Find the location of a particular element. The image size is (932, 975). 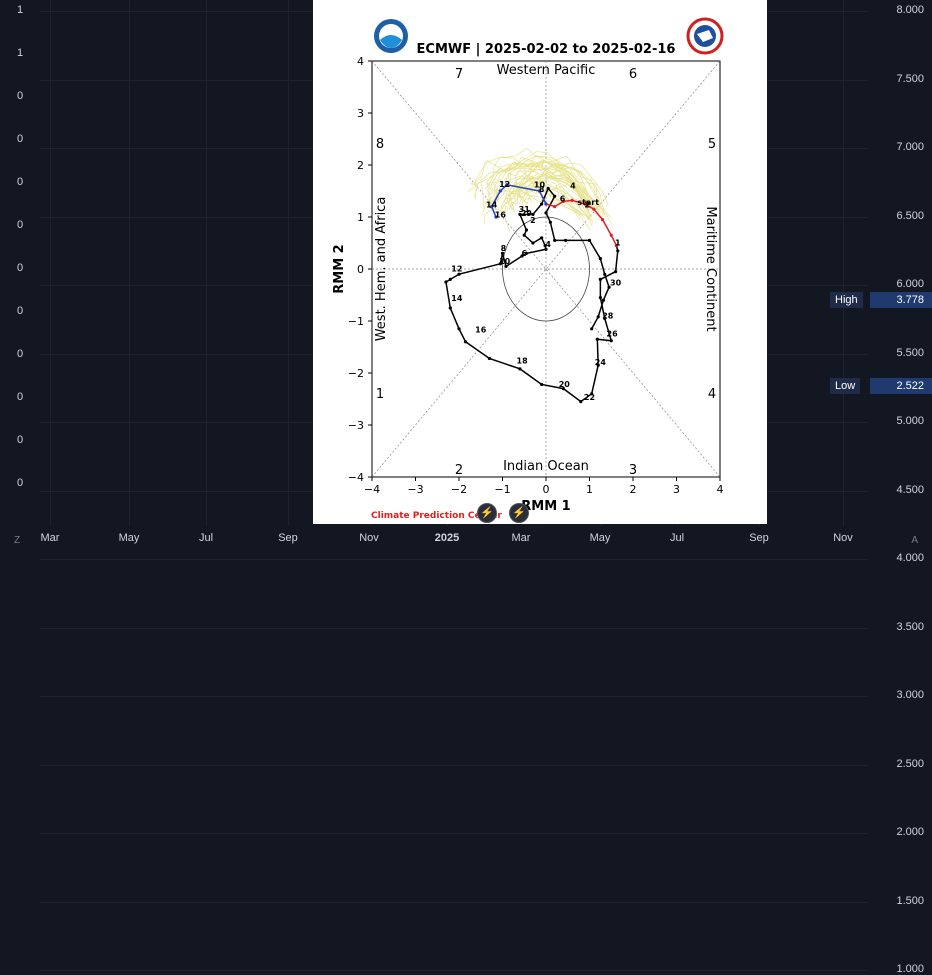

forecast-day-label: 2 is located at coordinates (588, 205).